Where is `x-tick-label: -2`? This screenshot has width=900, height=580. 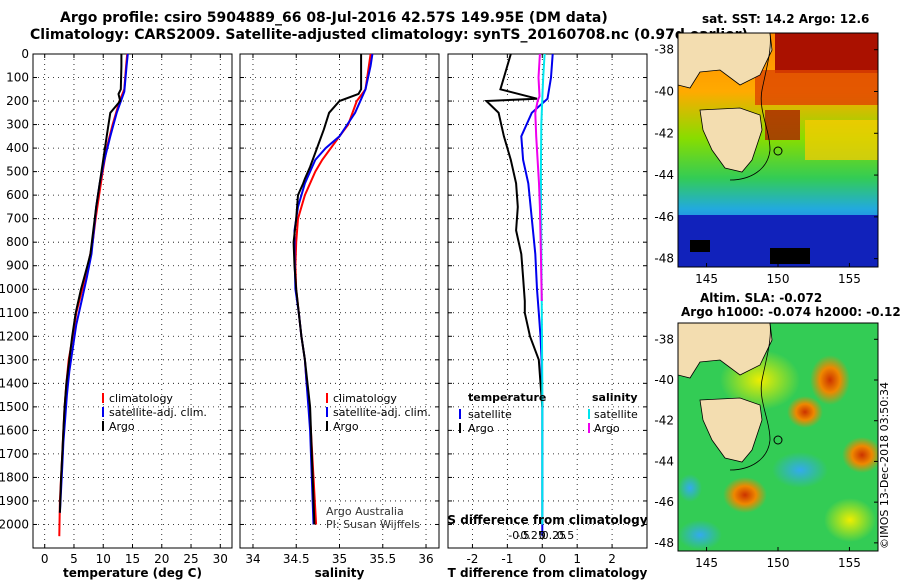
x-tick-label: -2 is located at coordinates (472, 559).